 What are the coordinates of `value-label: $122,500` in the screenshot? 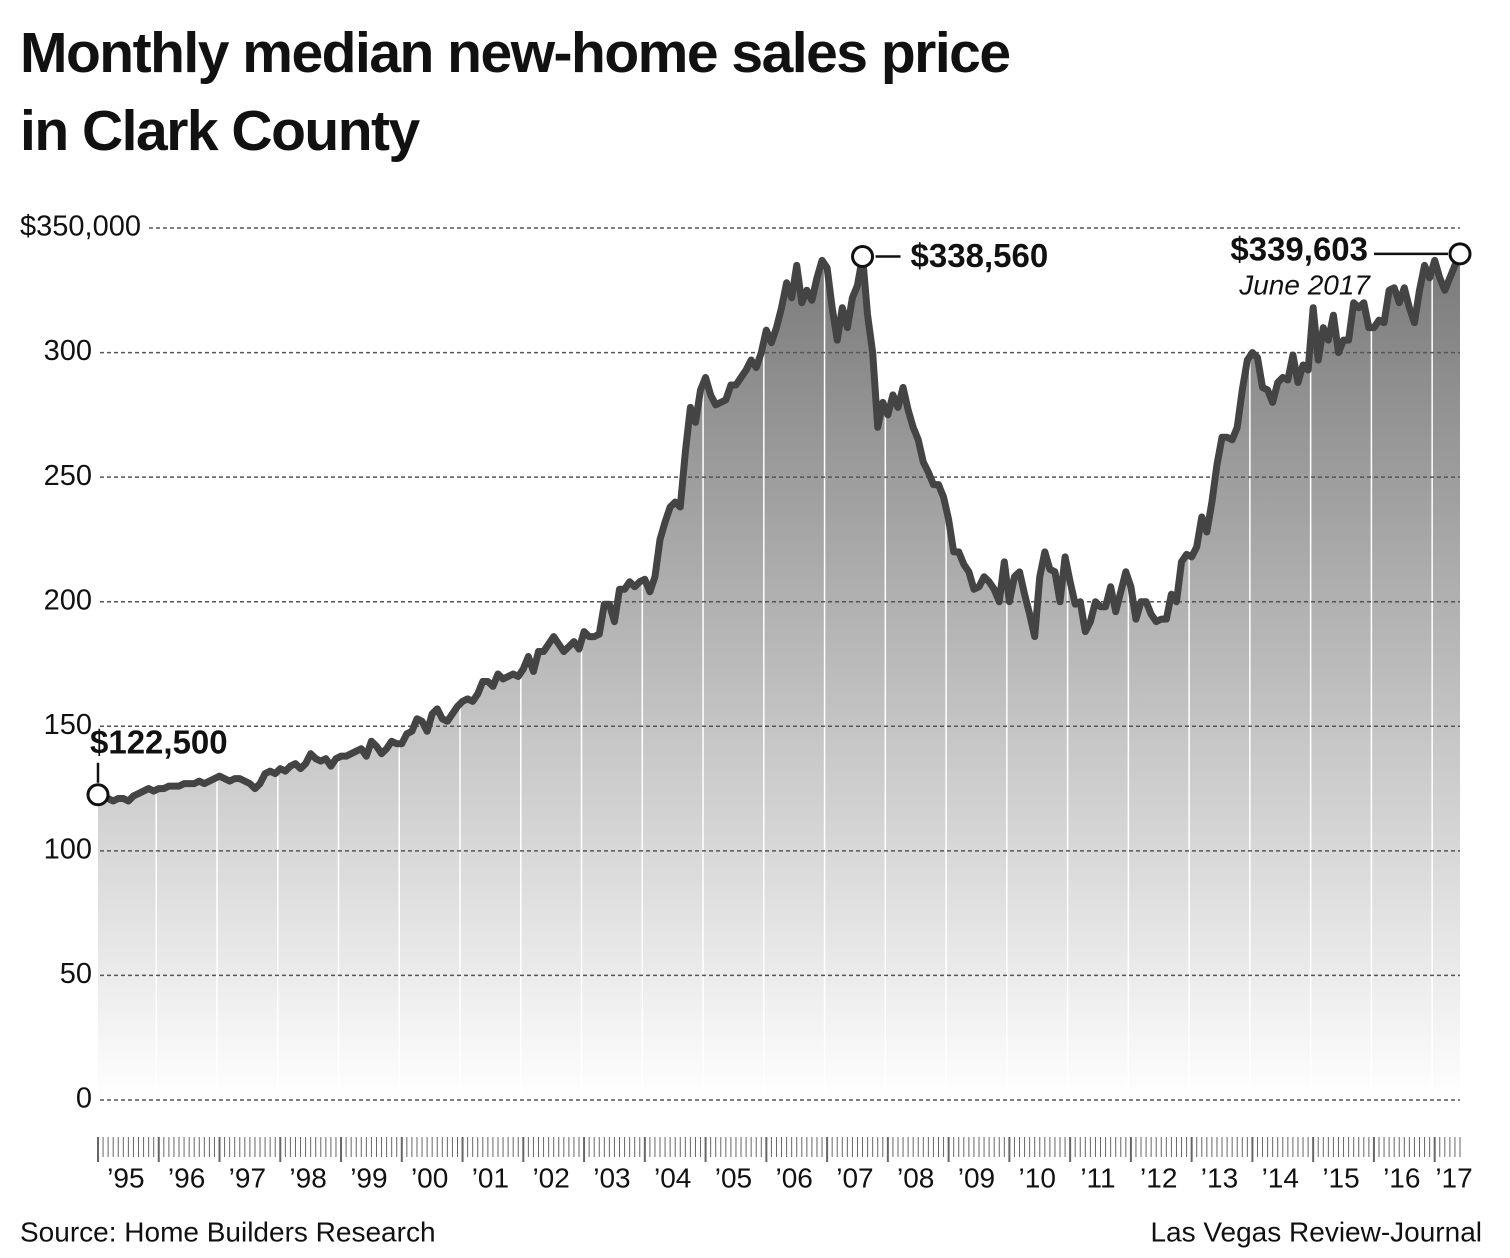 It's located at (159, 742).